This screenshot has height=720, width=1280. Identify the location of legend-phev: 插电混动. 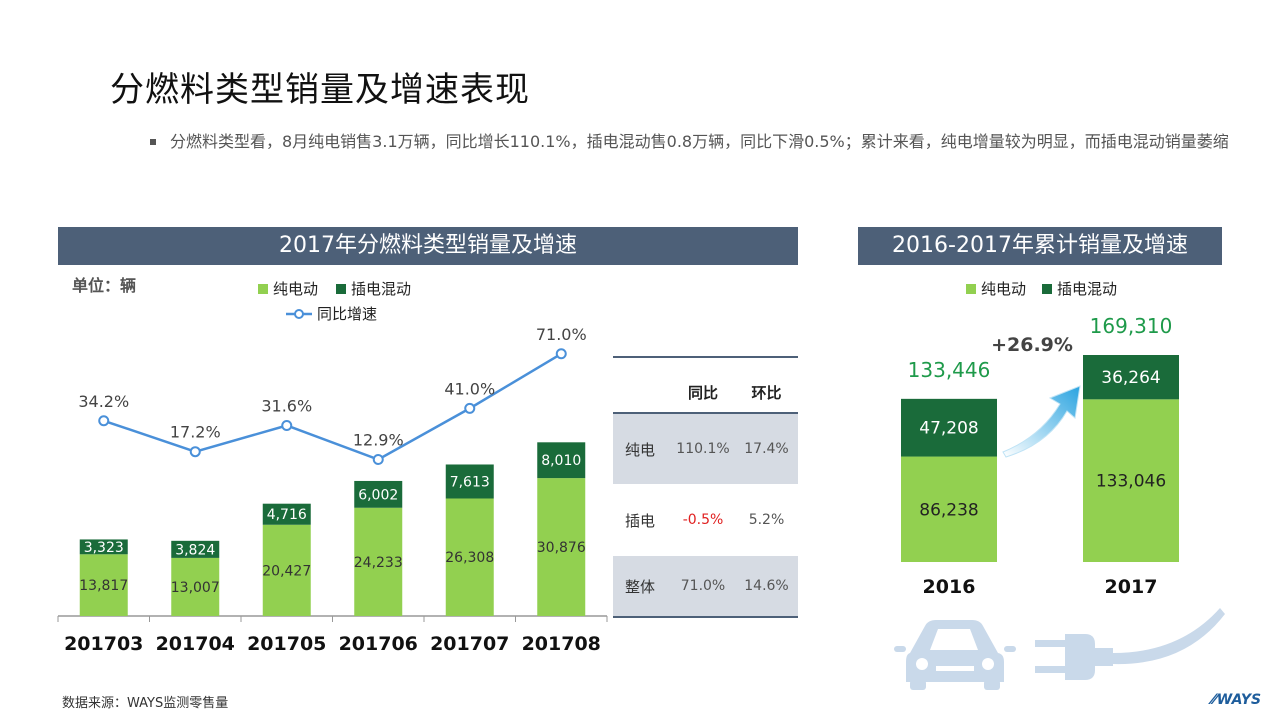
(373, 288).